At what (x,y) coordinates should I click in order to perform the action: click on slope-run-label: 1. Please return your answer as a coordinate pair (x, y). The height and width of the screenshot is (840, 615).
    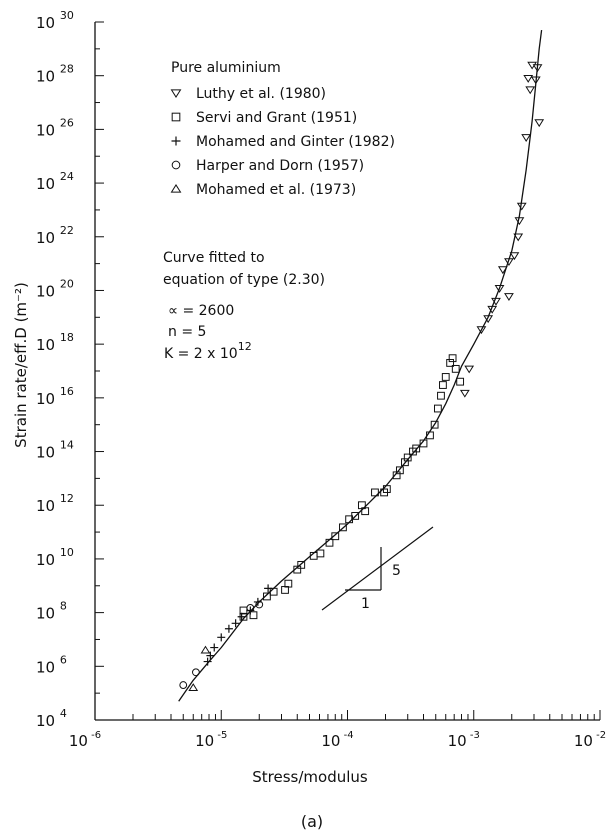
    Looking at the image, I should click on (365, 604).